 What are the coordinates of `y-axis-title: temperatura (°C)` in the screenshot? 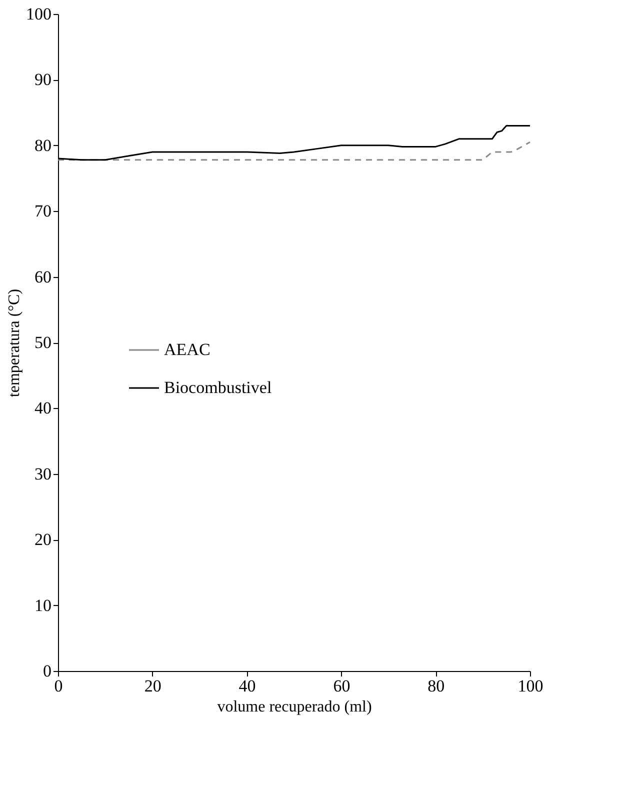 It's located at (14, 343).